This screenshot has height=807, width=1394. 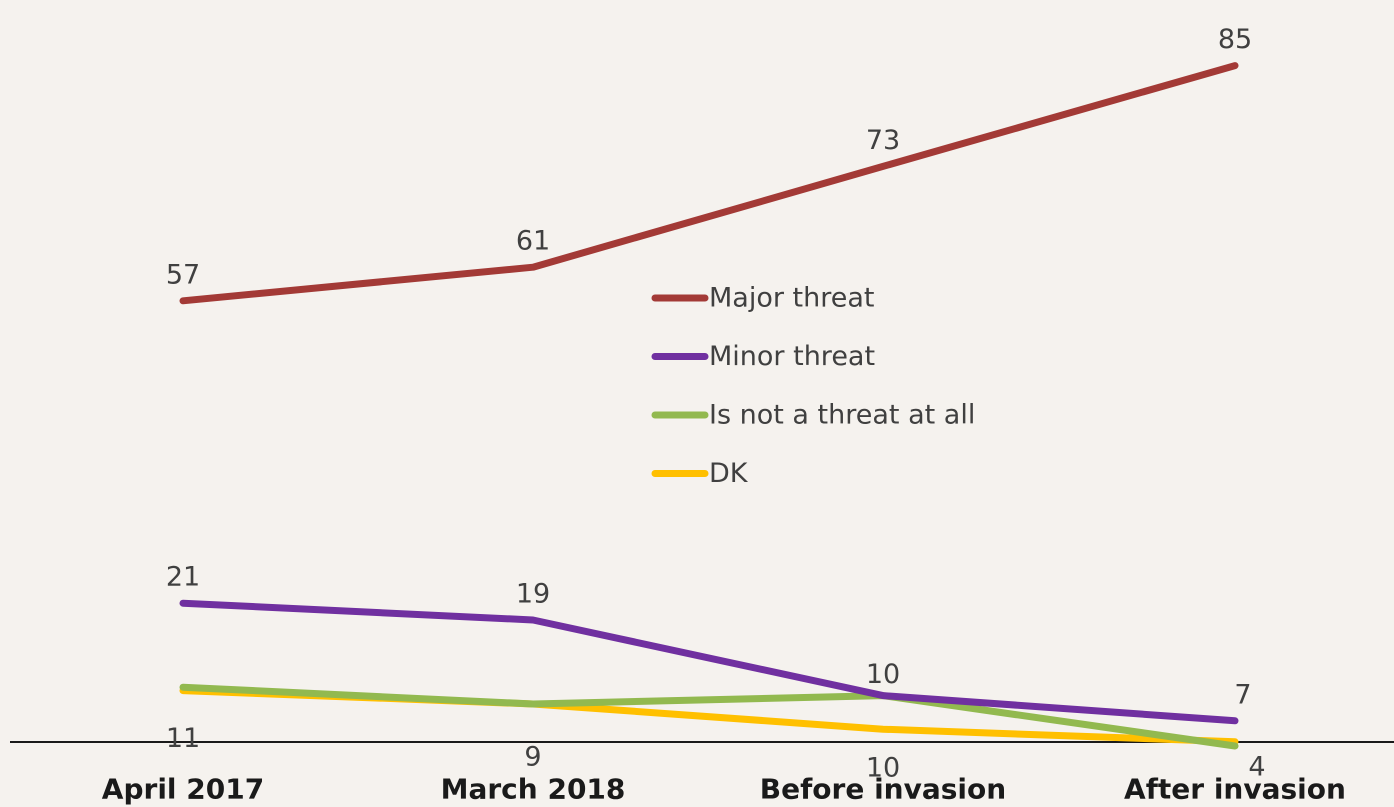 I want to click on category-label-after-invasion: After invasion, so click(x=1235, y=789).